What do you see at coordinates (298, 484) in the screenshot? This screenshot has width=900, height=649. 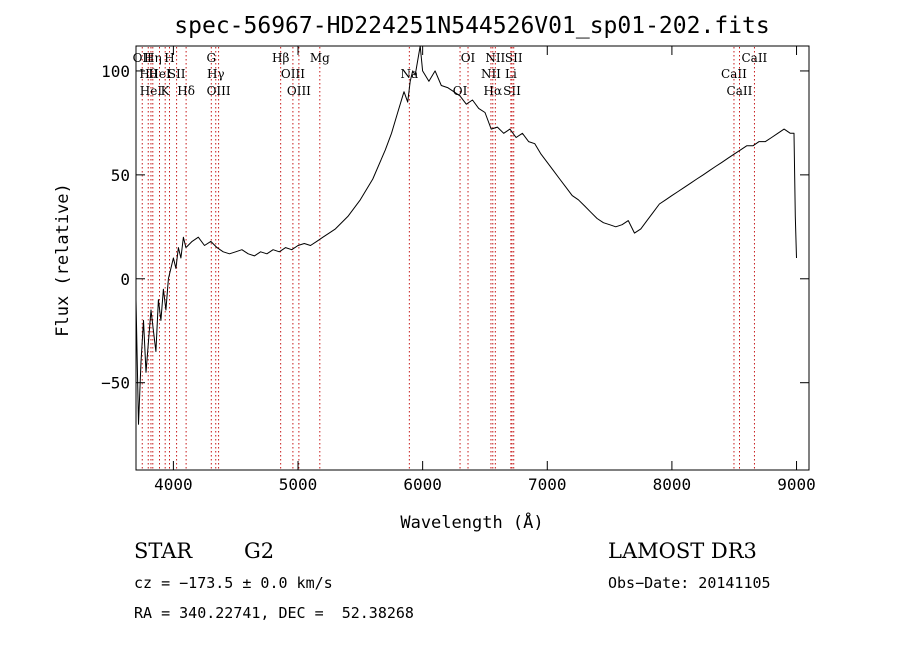 I see `x-tick-label: 5000` at bounding box center [298, 484].